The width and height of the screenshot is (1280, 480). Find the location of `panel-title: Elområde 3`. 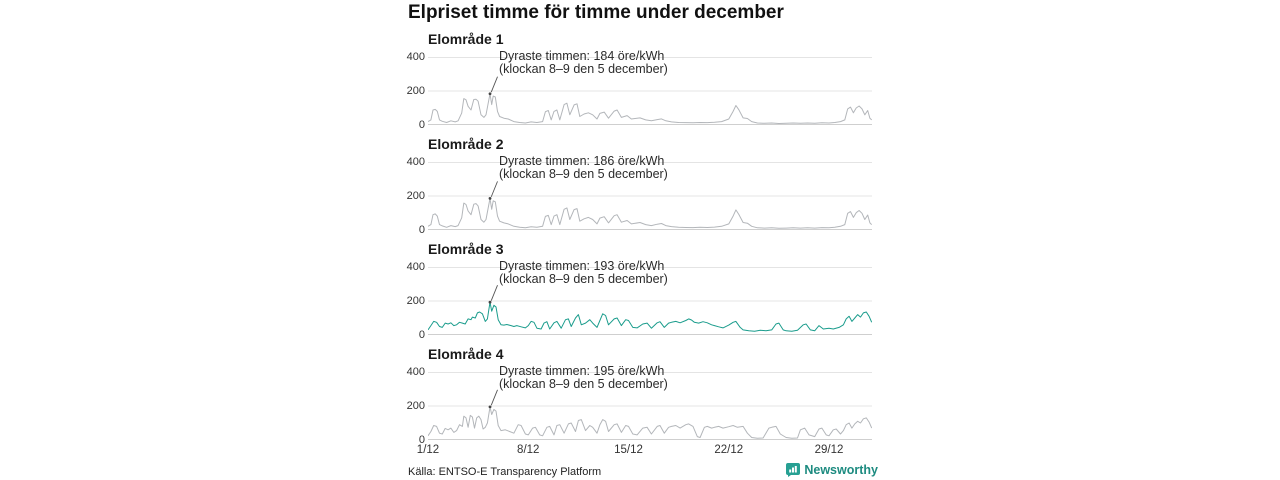

panel-title: Elområde 3 is located at coordinates (466, 249).